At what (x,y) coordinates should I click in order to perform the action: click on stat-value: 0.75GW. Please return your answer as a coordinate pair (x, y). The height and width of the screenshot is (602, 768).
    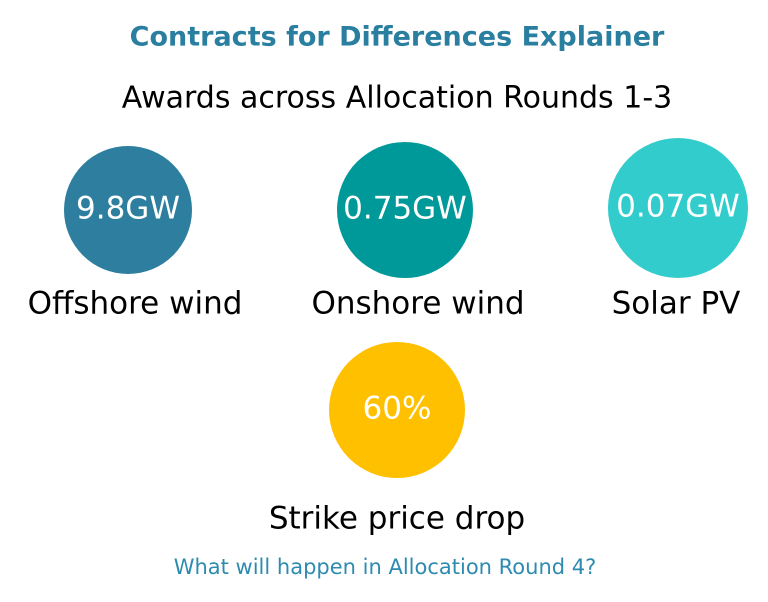
    Looking at the image, I should click on (405, 209).